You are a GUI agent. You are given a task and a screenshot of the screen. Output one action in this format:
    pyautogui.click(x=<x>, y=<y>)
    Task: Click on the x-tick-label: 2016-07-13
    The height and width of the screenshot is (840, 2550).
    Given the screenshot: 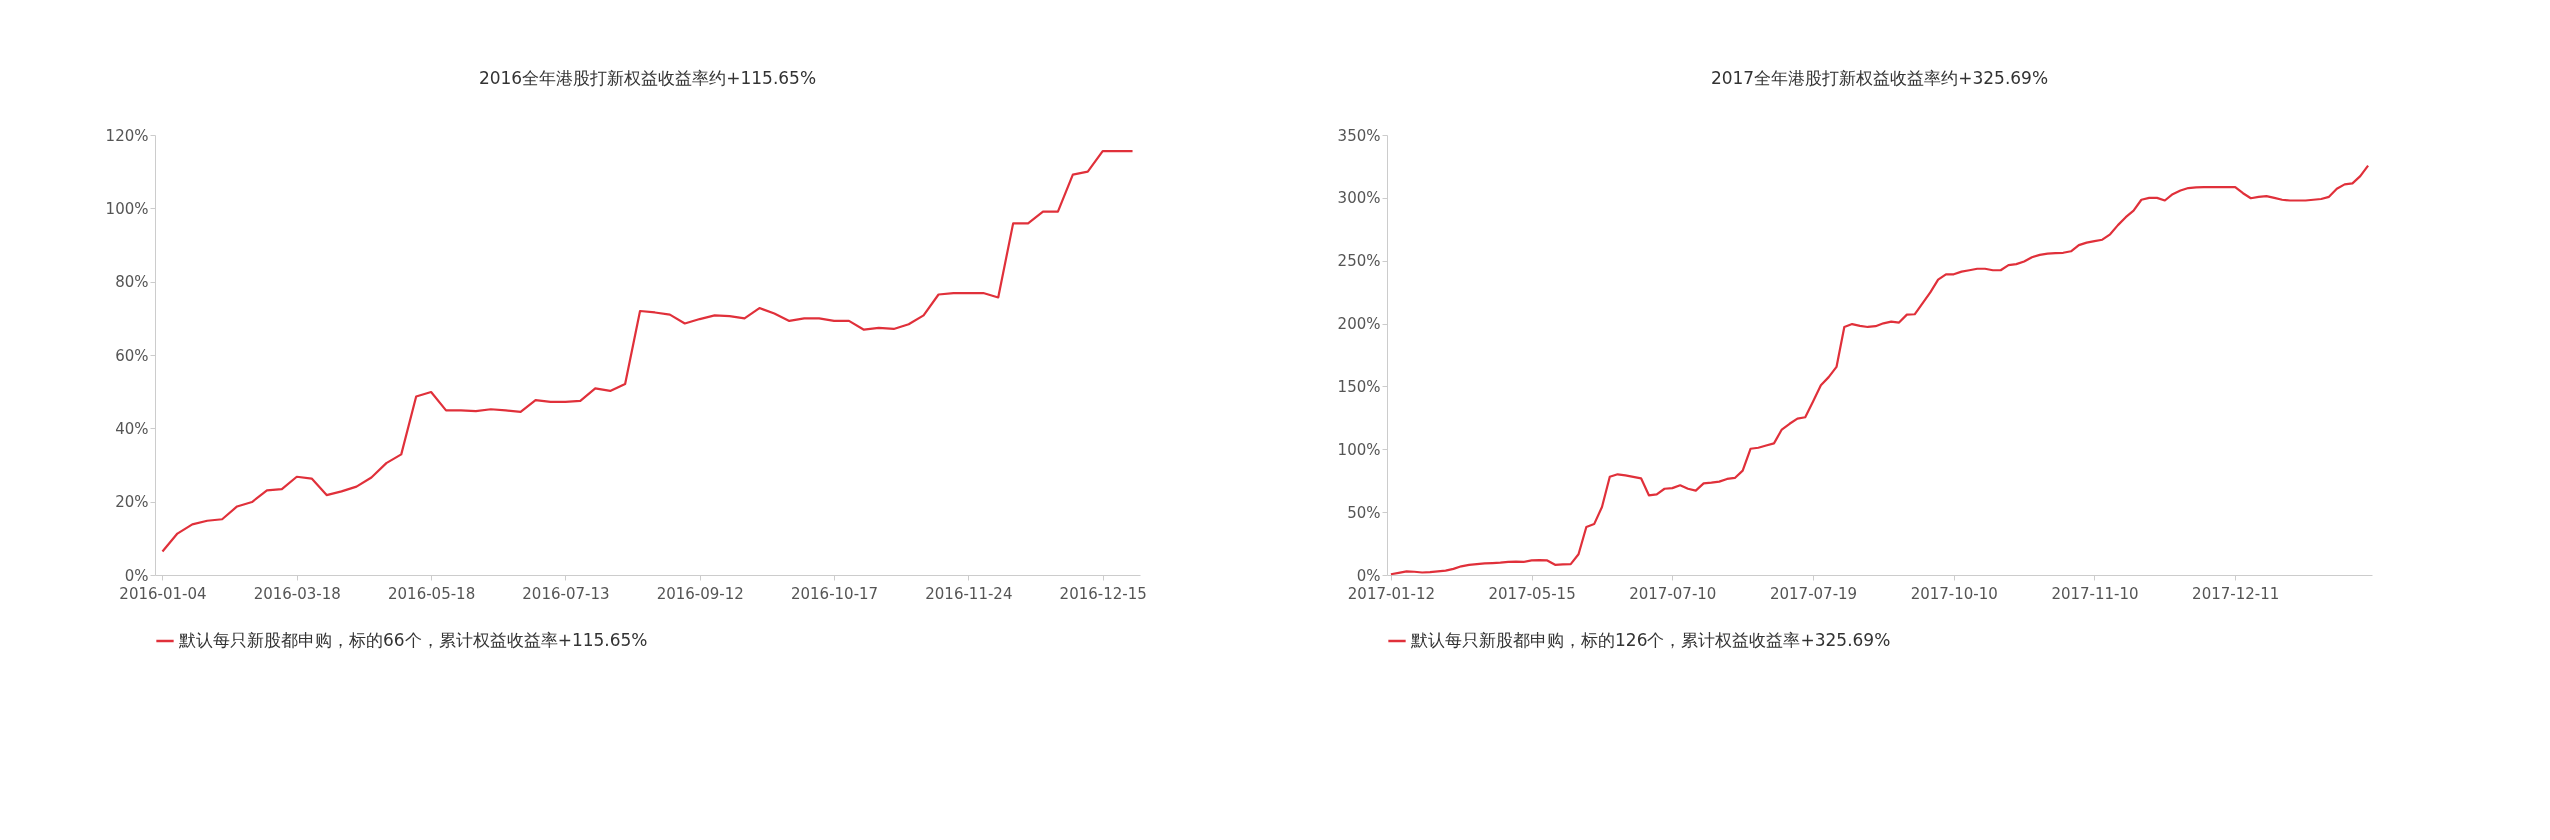 What is the action you would take?
    pyautogui.click(x=566, y=593)
    